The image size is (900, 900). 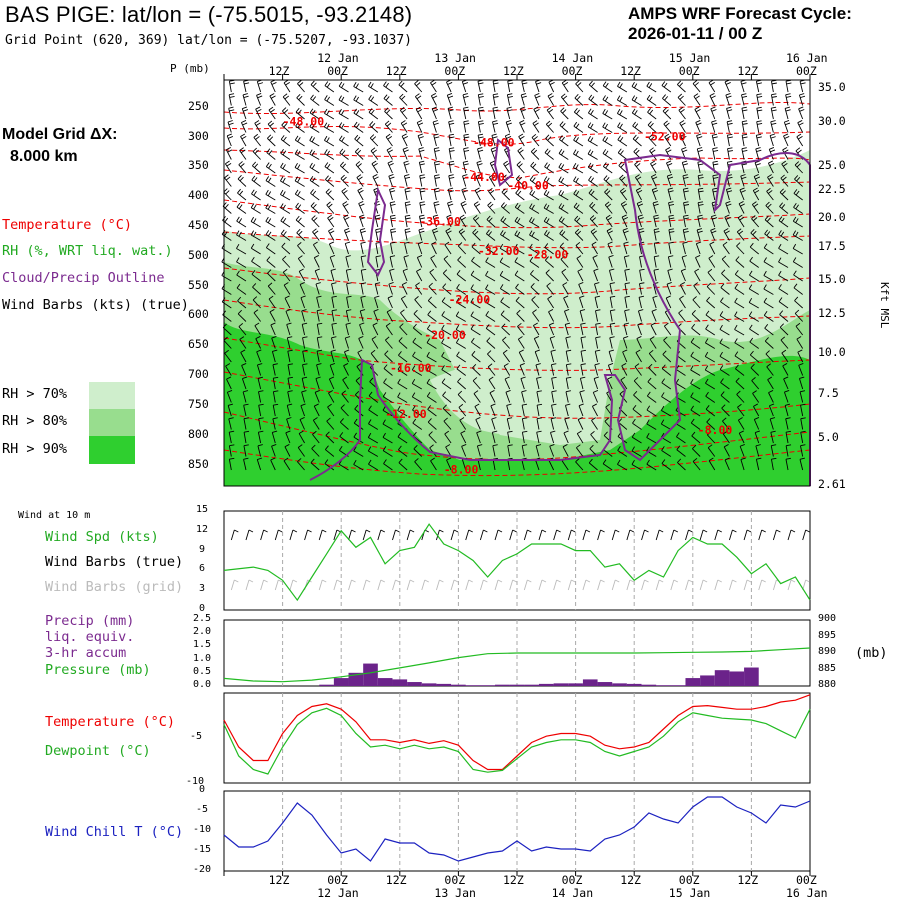 What do you see at coordinates (198, 463) in the screenshot?
I see `pressure-tick-label: 850` at bounding box center [198, 463].